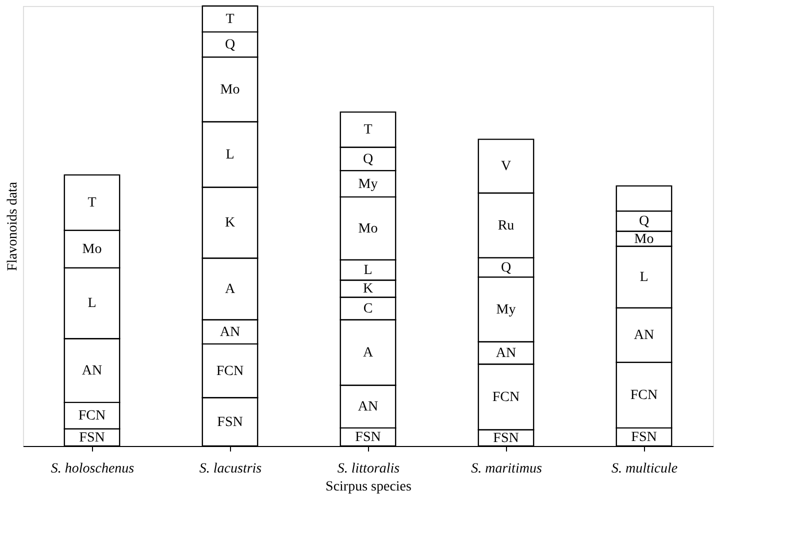  What do you see at coordinates (506, 438) in the screenshot?
I see `series-label: FSN` at bounding box center [506, 438].